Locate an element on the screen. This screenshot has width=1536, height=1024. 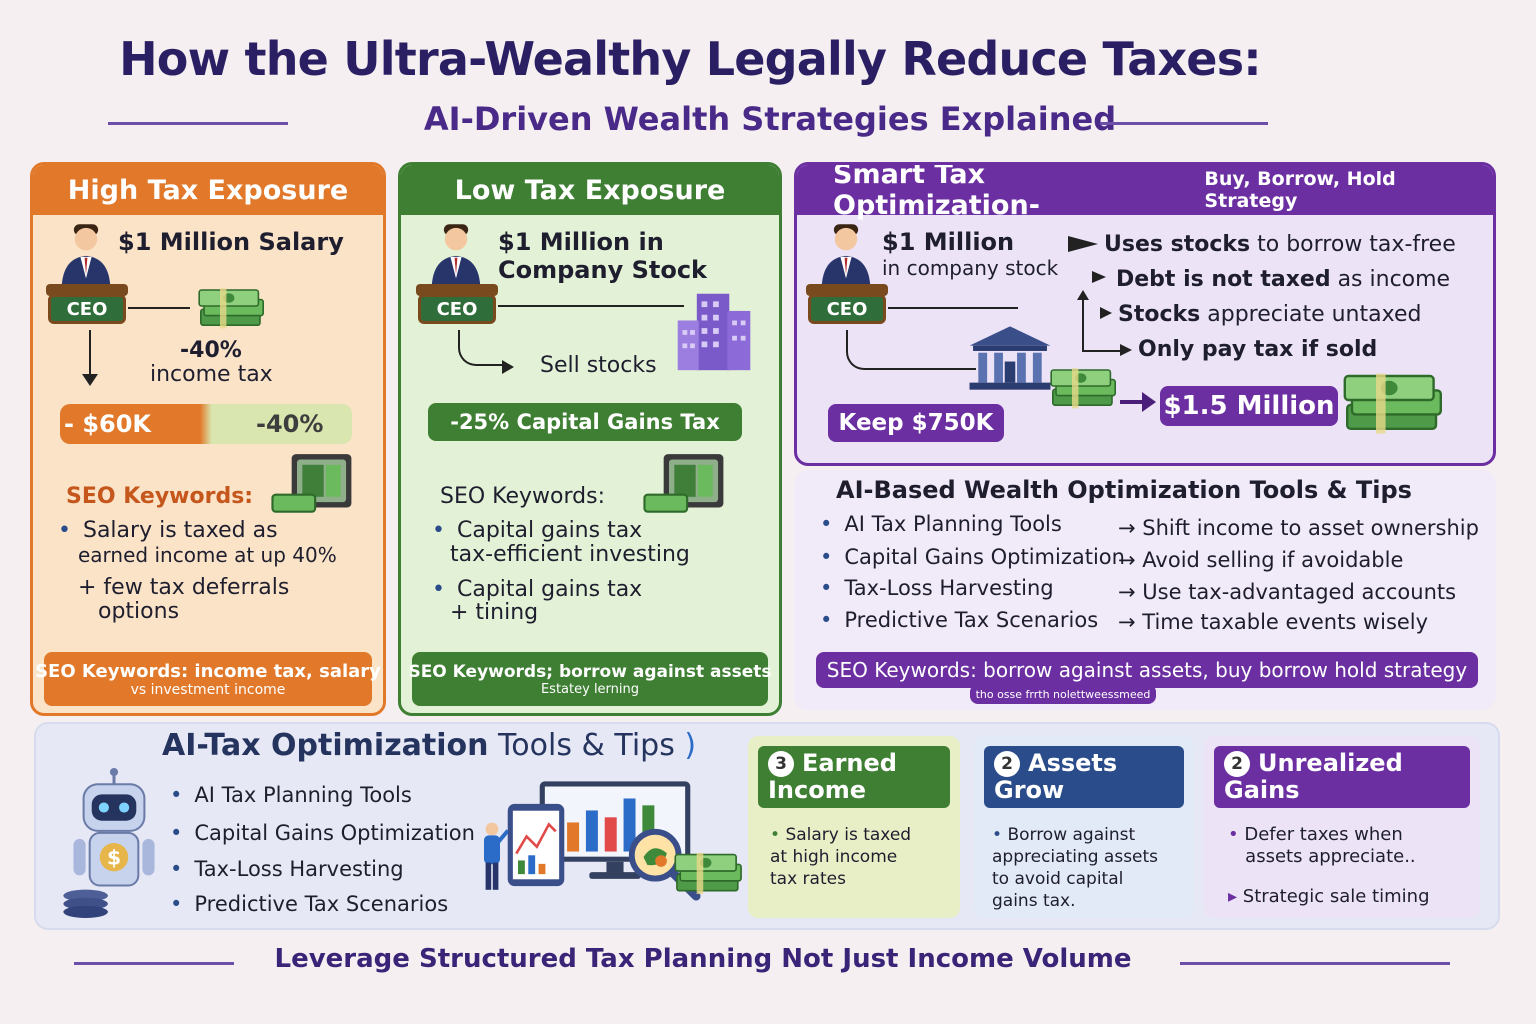
page-subtitle: AI-Driven Wealth Strategies Explained is located at coordinates (770, 119).